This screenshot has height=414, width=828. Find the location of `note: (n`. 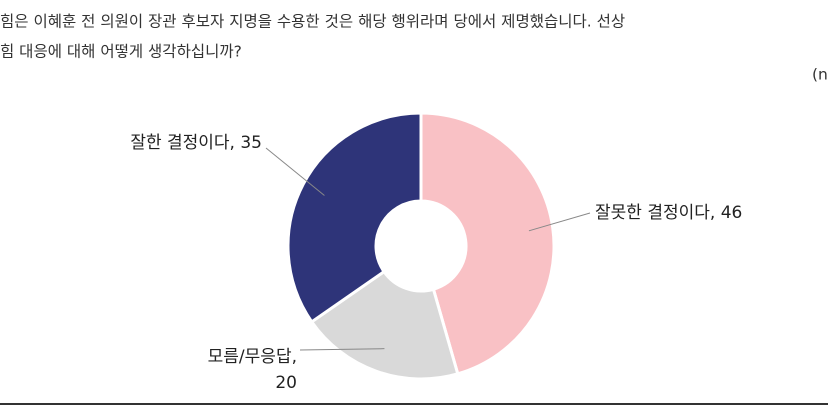

note: (n is located at coordinates (820, 75).